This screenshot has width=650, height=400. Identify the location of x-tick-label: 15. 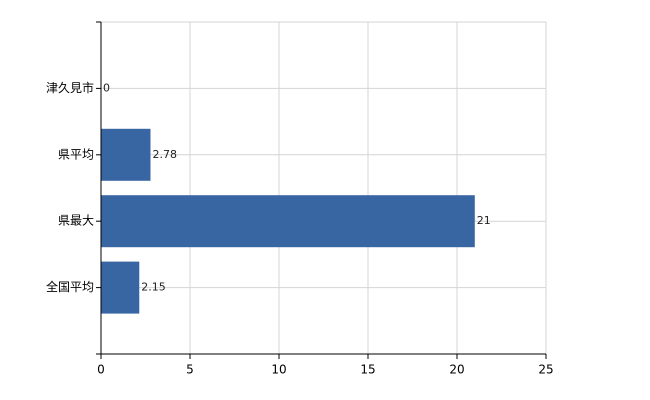
(367, 370).